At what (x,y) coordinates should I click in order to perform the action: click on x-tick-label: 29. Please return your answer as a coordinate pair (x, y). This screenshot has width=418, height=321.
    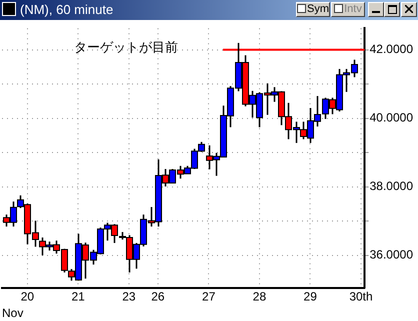
    Looking at the image, I should click on (311, 297).